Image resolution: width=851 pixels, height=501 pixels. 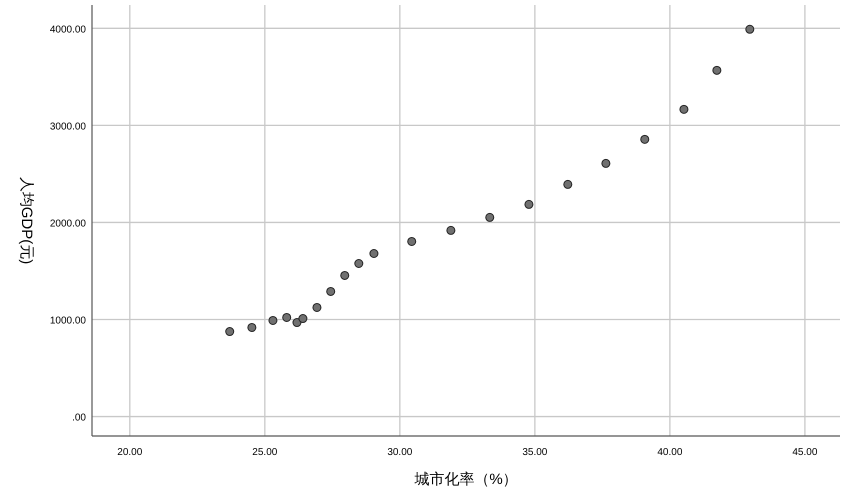 What do you see at coordinates (805, 452) in the screenshot?
I see `x-tick-label: 45.00` at bounding box center [805, 452].